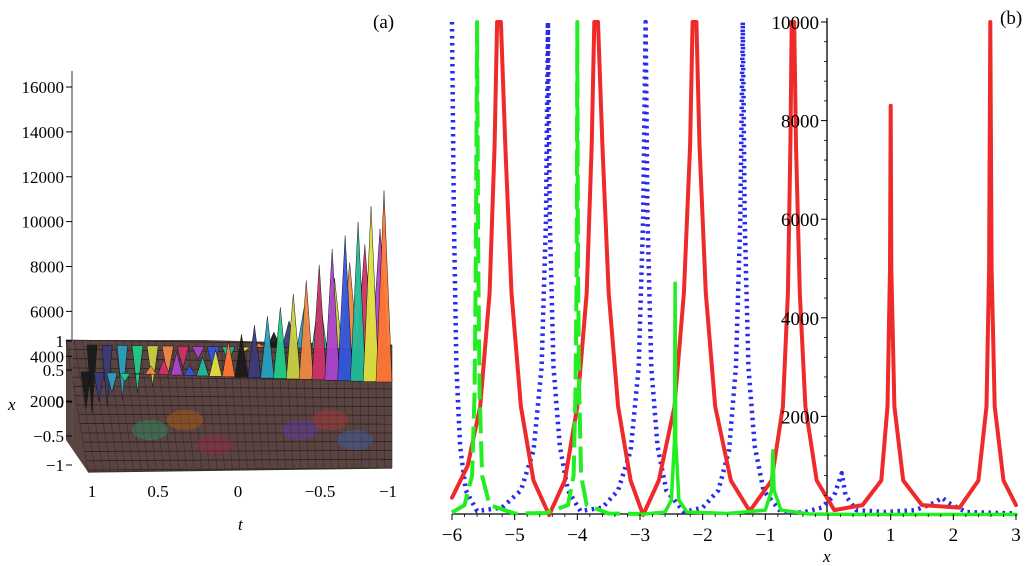 The width and height of the screenshot is (1031, 566). I want to click on x-axis-tick-label: 0, so click(60, 402).